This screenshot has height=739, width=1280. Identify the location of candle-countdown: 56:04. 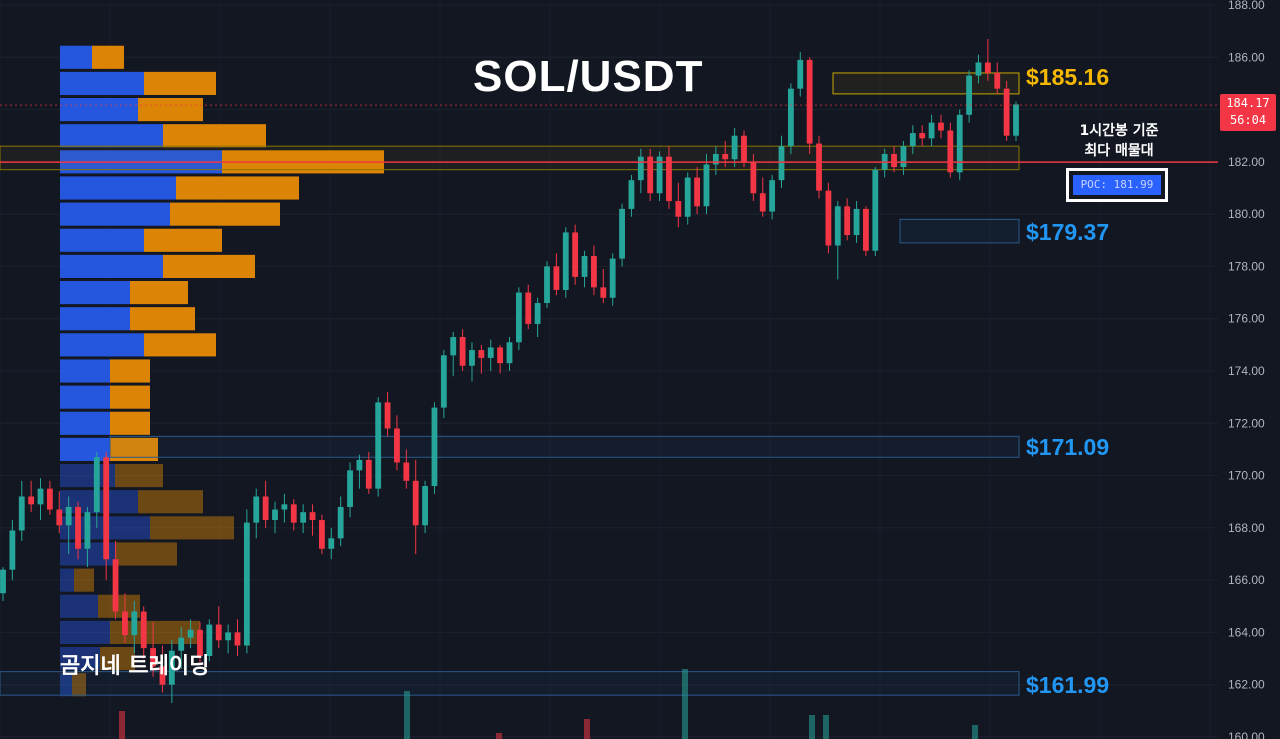
(1248, 120).